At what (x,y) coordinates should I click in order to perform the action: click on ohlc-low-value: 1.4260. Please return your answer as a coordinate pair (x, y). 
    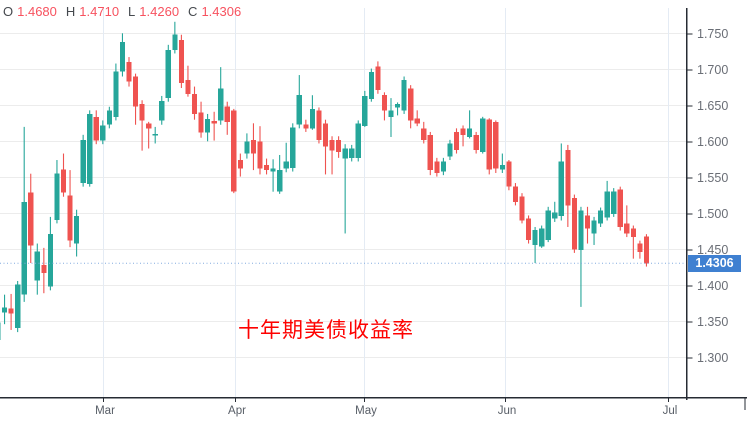
    Looking at the image, I should click on (159, 11).